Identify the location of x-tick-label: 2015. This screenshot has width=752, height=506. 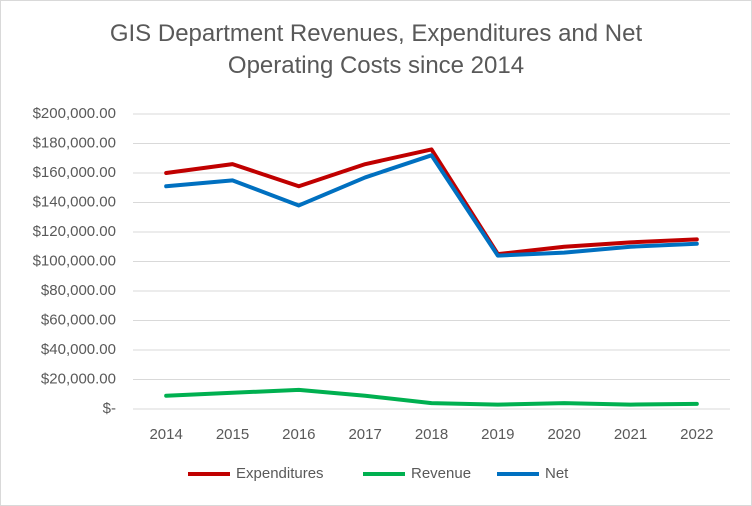
(232, 434).